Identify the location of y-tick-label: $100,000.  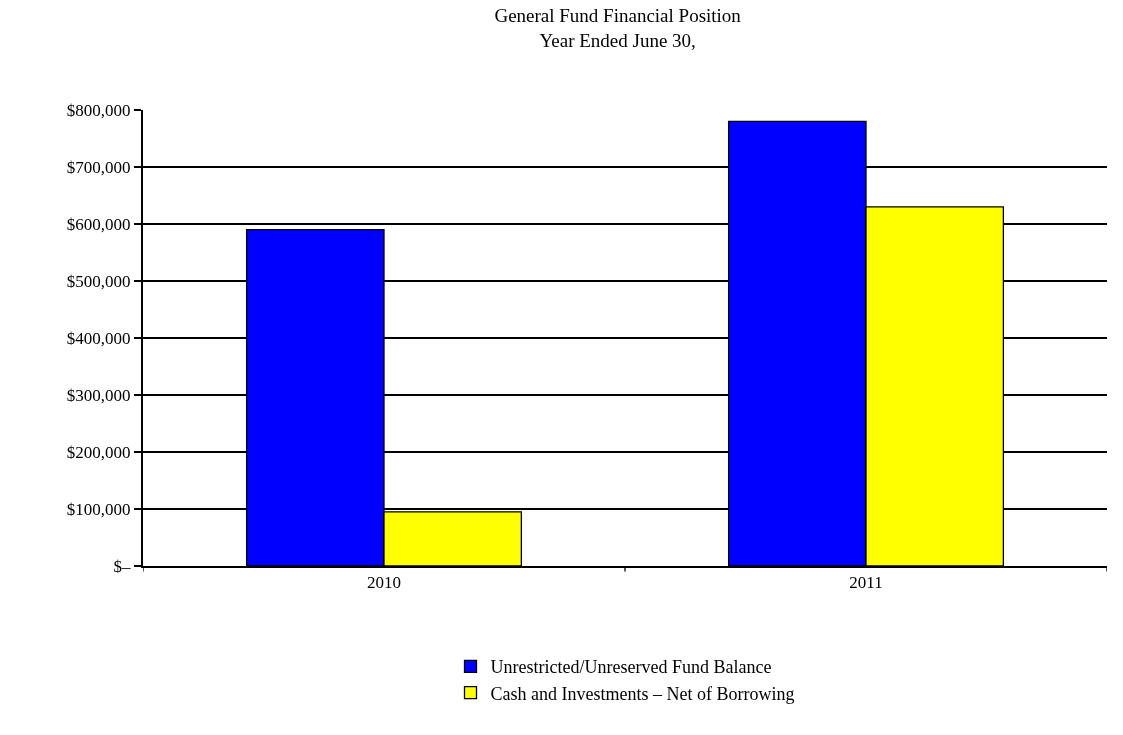
(98, 509).